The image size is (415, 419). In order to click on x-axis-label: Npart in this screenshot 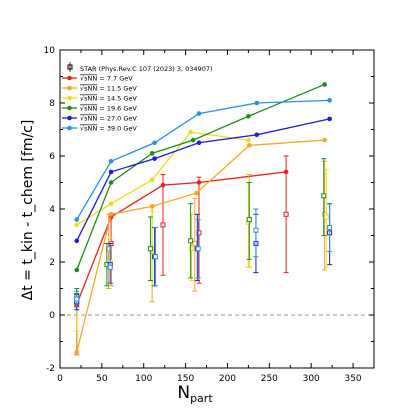, I will do `click(195, 394)`.